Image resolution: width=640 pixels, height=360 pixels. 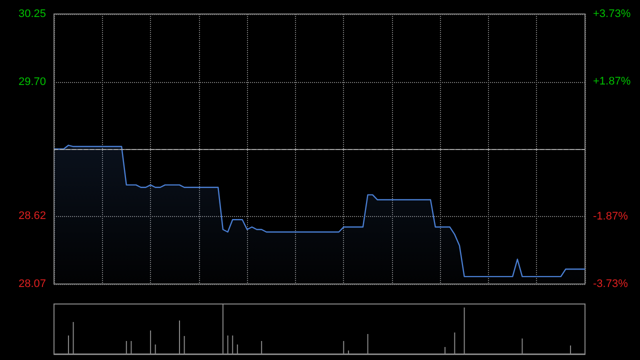 I want to click on y2-tick-label: +1.87%, so click(x=612, y=81).